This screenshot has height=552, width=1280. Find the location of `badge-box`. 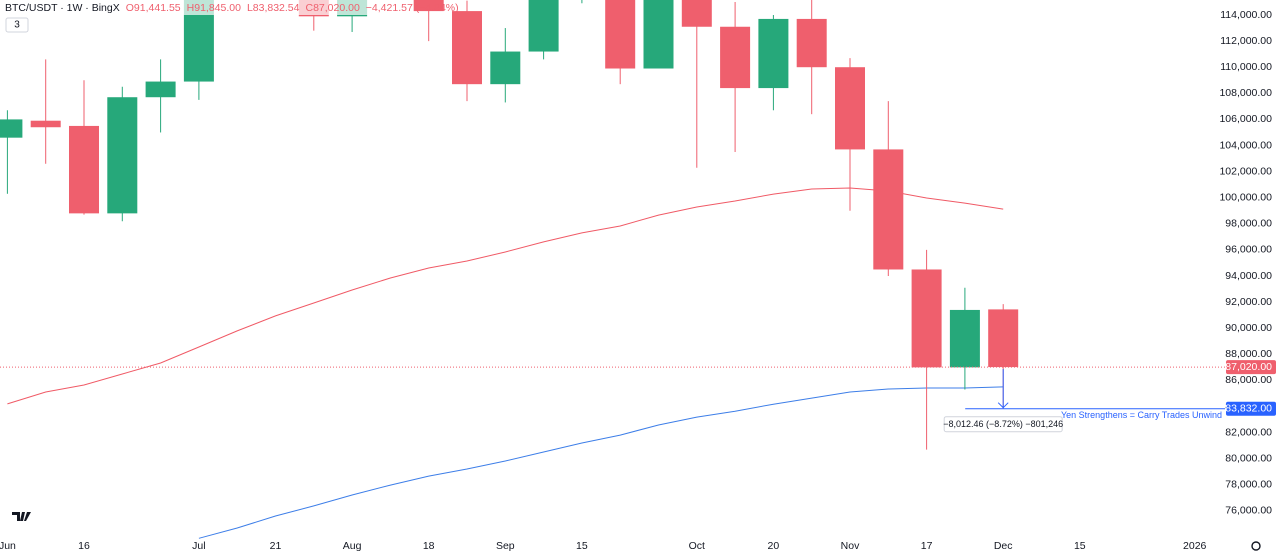

badge-box is located at coordinates (17, 25).